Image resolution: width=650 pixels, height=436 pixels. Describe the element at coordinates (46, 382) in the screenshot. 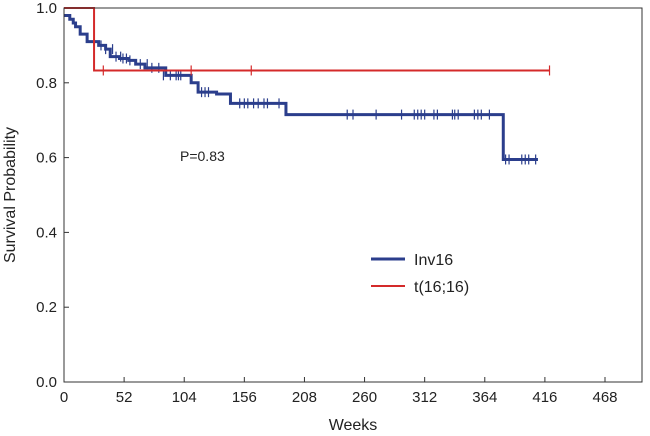

I see `y-tick-label: 0.0` at that location.